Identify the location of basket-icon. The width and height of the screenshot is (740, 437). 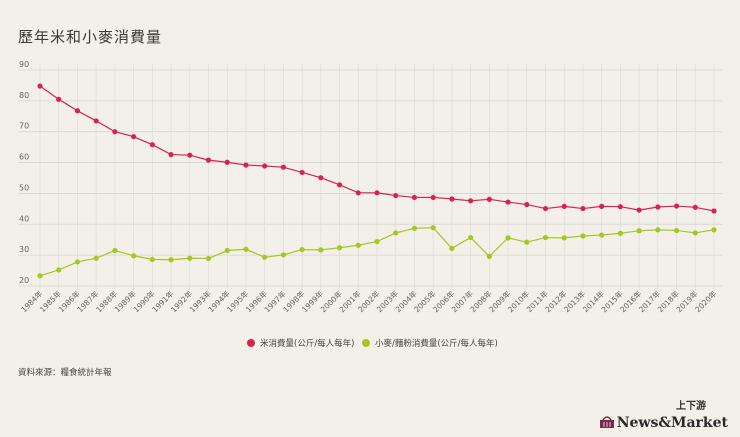
(606, 422).